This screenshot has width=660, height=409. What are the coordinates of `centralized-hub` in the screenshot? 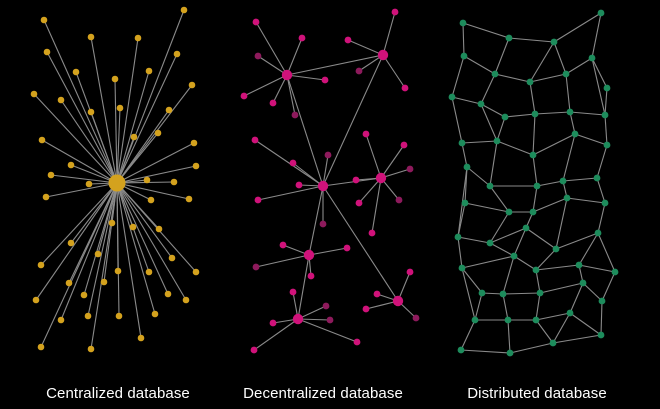 It's located at (117, 183).